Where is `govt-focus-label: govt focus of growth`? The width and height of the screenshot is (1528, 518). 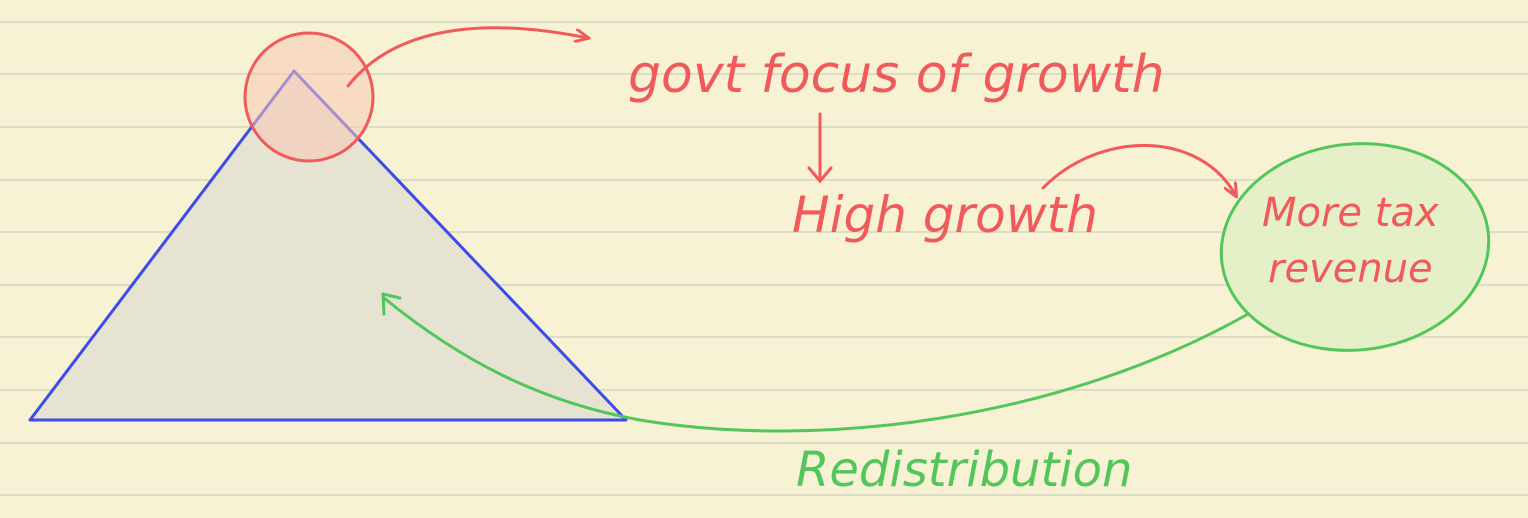 govt-focus-label: govt focus of growth is located at coordinates (896, 75).